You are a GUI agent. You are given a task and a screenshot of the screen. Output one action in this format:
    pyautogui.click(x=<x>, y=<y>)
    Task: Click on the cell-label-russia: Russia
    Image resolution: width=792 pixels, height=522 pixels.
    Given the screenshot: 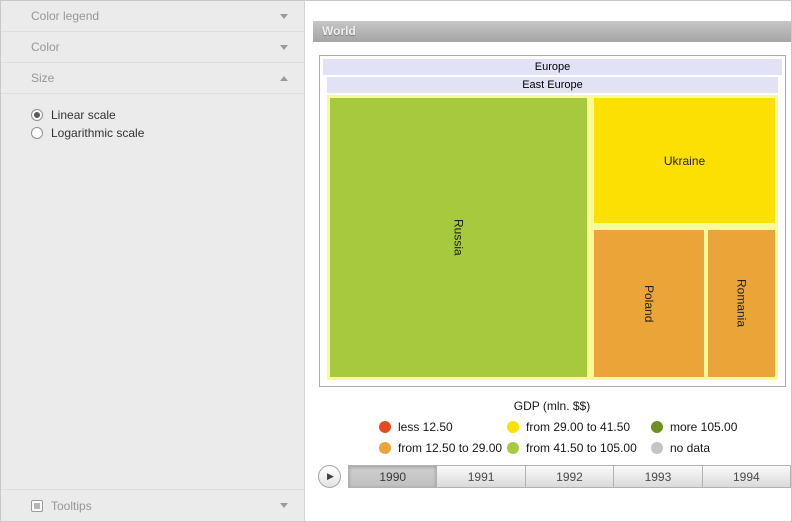 What is the action you would take?
    pyautogui.click(x=458, y=237)
    